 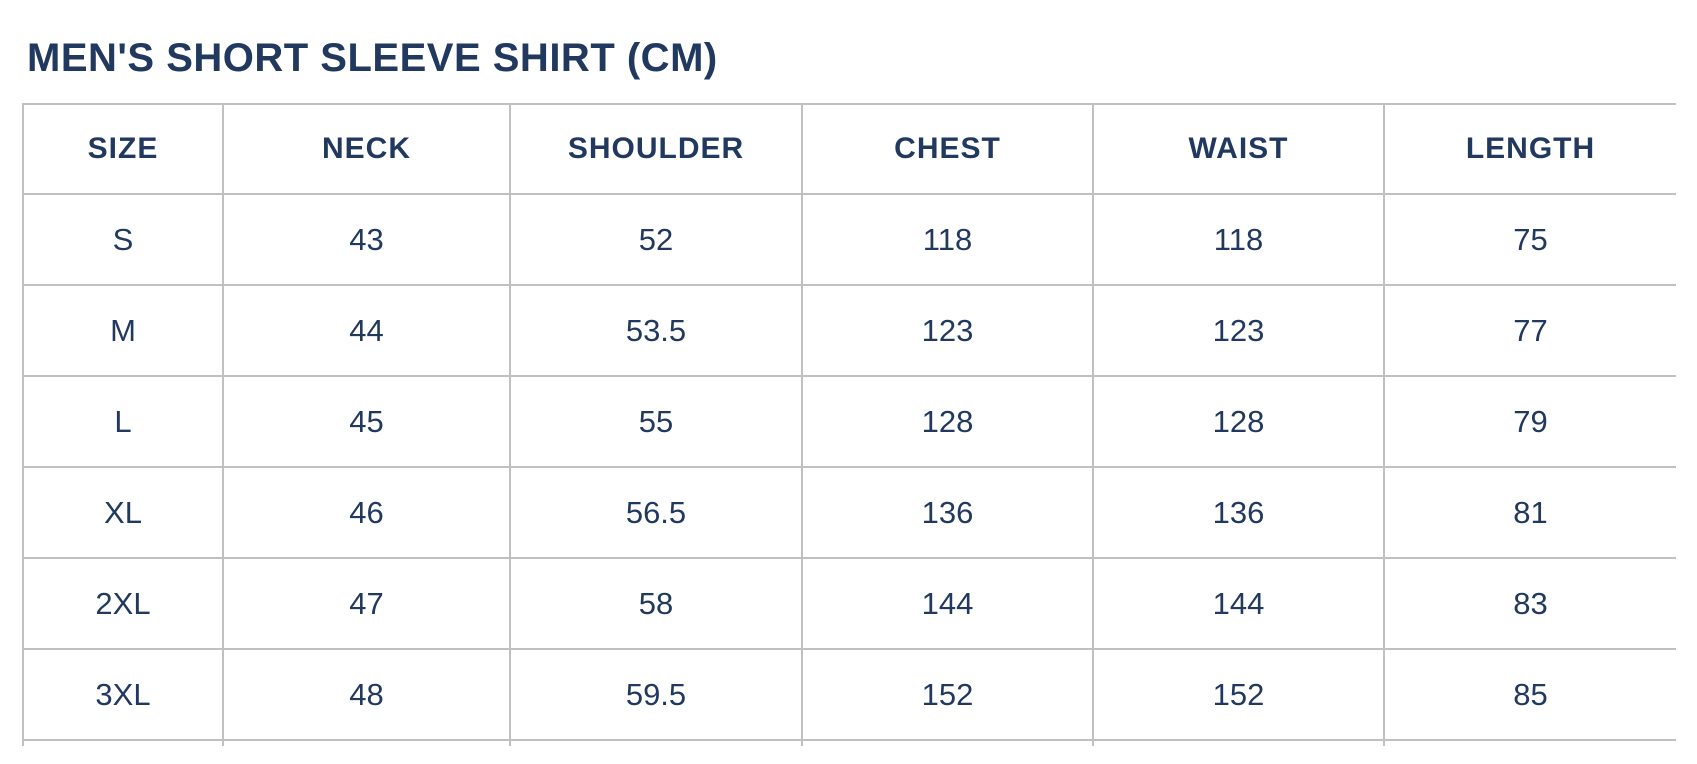 I want to click on measurement-cell: 53.5, so click(x=656, y=330).